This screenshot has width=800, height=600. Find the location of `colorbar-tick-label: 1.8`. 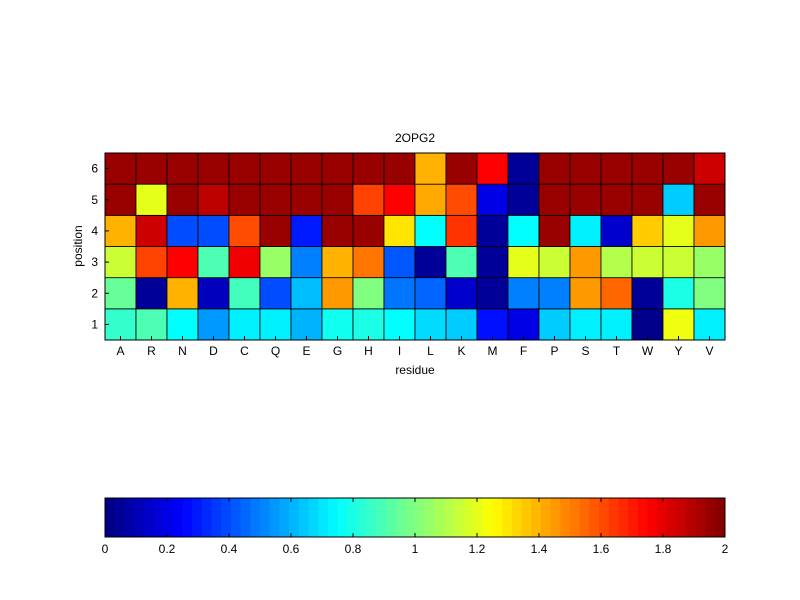

colorbar-tick-label: 1.8 is located at coordinates (663, 549).